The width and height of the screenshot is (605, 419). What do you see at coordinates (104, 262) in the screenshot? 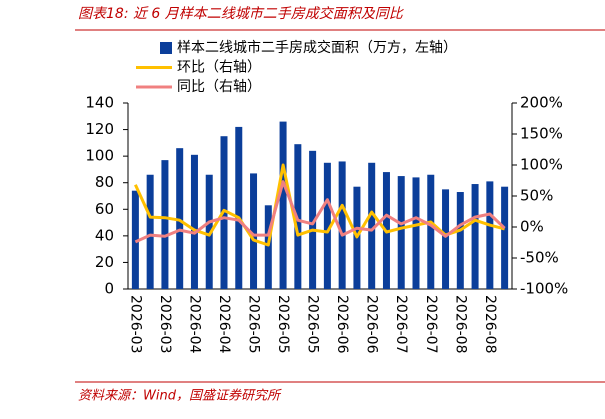
I see `y-tick-label: 20` at bounding box center [104, 262].